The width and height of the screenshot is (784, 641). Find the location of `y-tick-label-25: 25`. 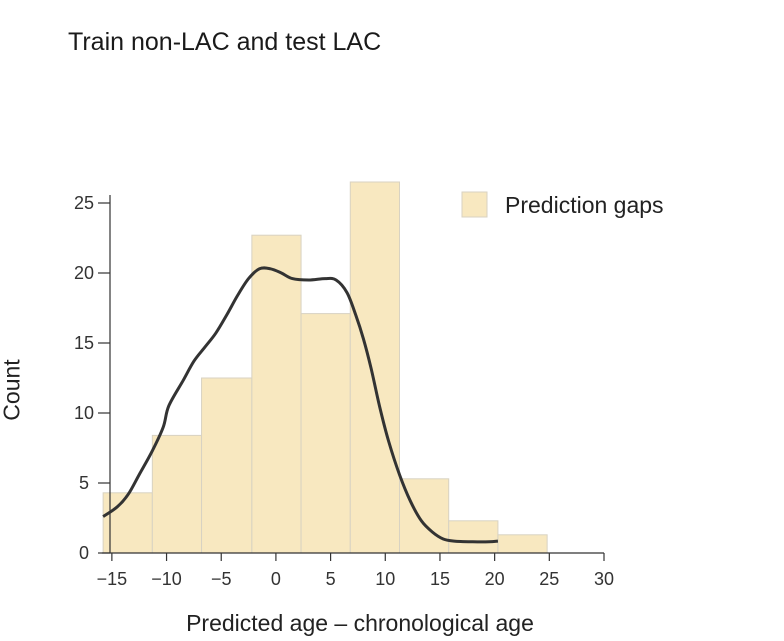

y-tick-label-25: 25 is located at coordinates (84, 203).